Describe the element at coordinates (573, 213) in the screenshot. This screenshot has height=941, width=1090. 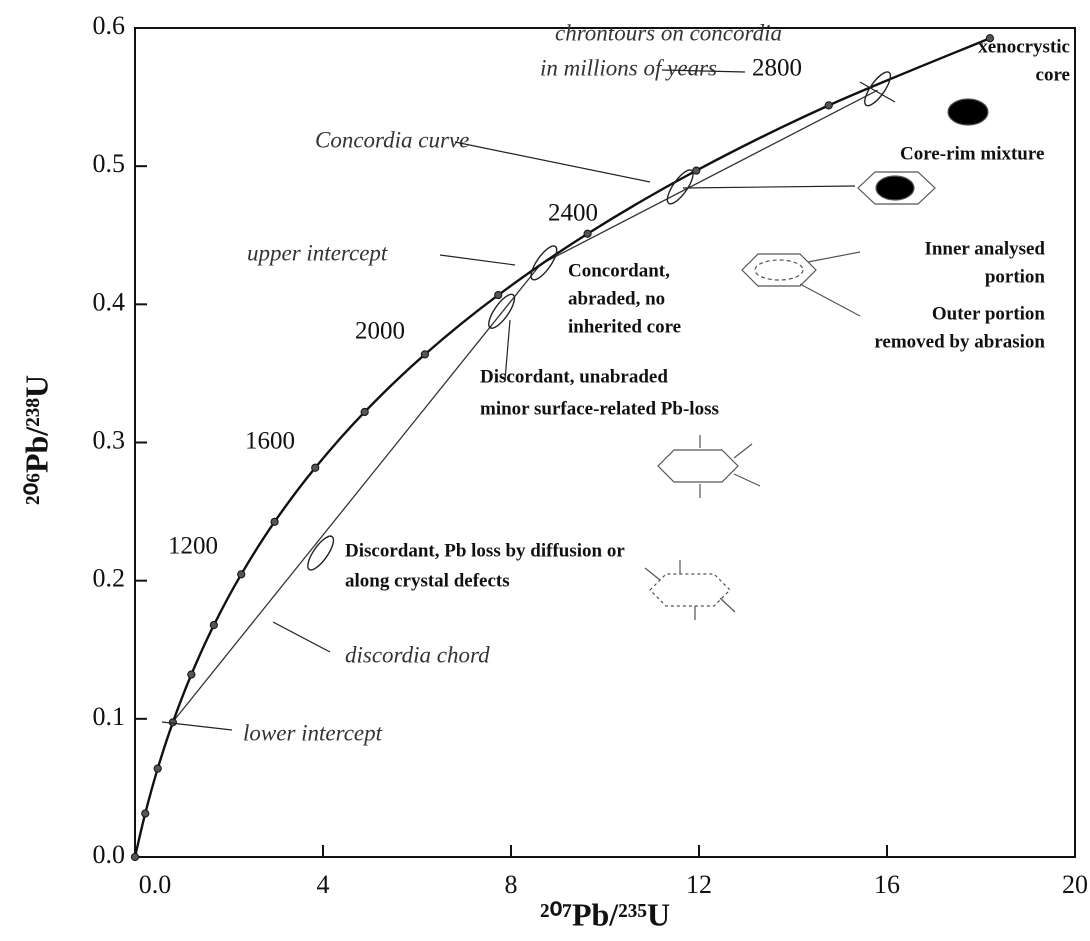
I see `annotation: 2400` at that location.